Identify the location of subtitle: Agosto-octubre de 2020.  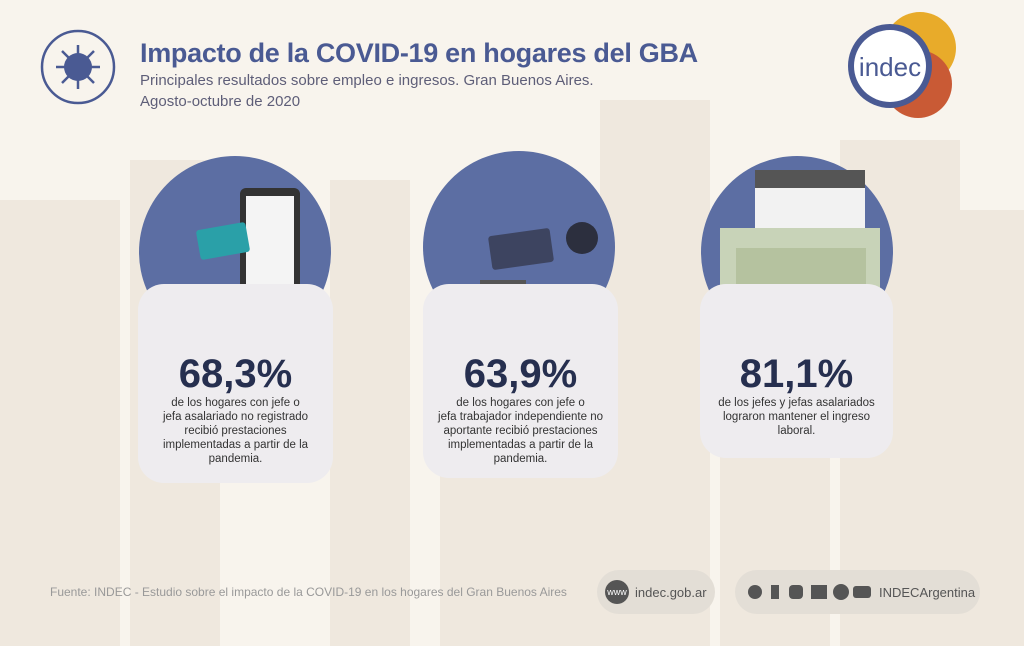
(220, 101).